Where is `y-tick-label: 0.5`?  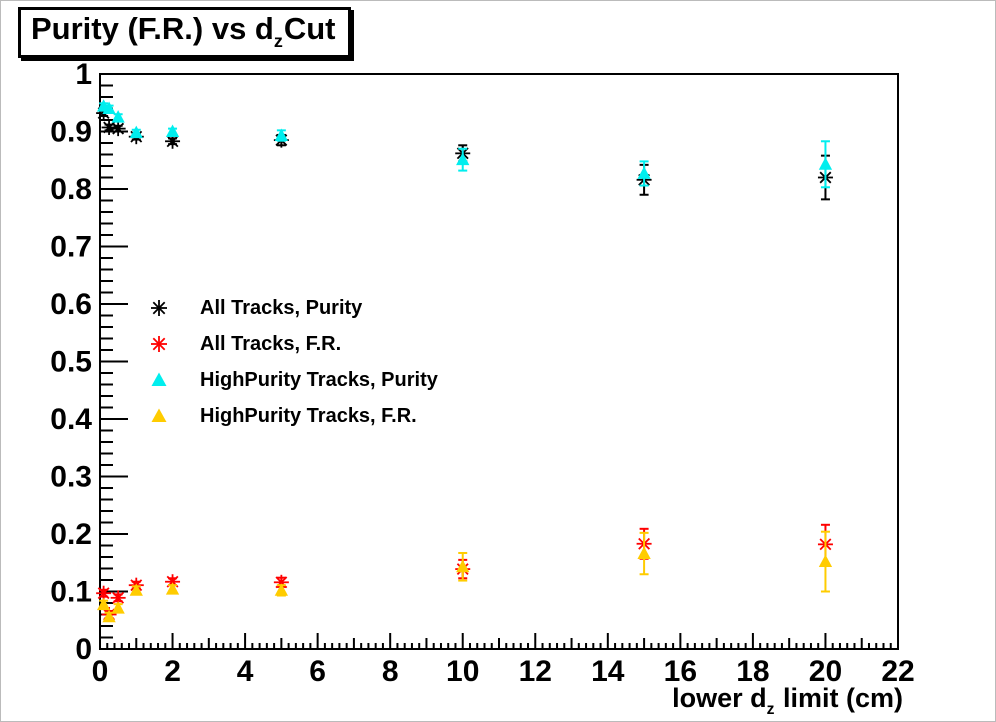 y-tick-label: 0.5 is located at coordinates (71, 362).